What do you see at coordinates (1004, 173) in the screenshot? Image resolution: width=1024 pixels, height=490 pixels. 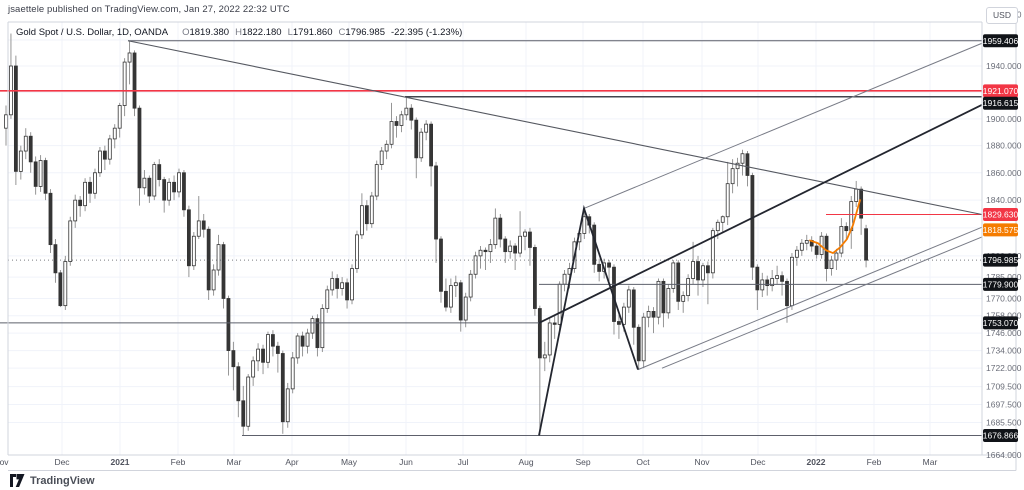 I see `price-tick-label: 1860.000` at bounding box center [1004, 173].